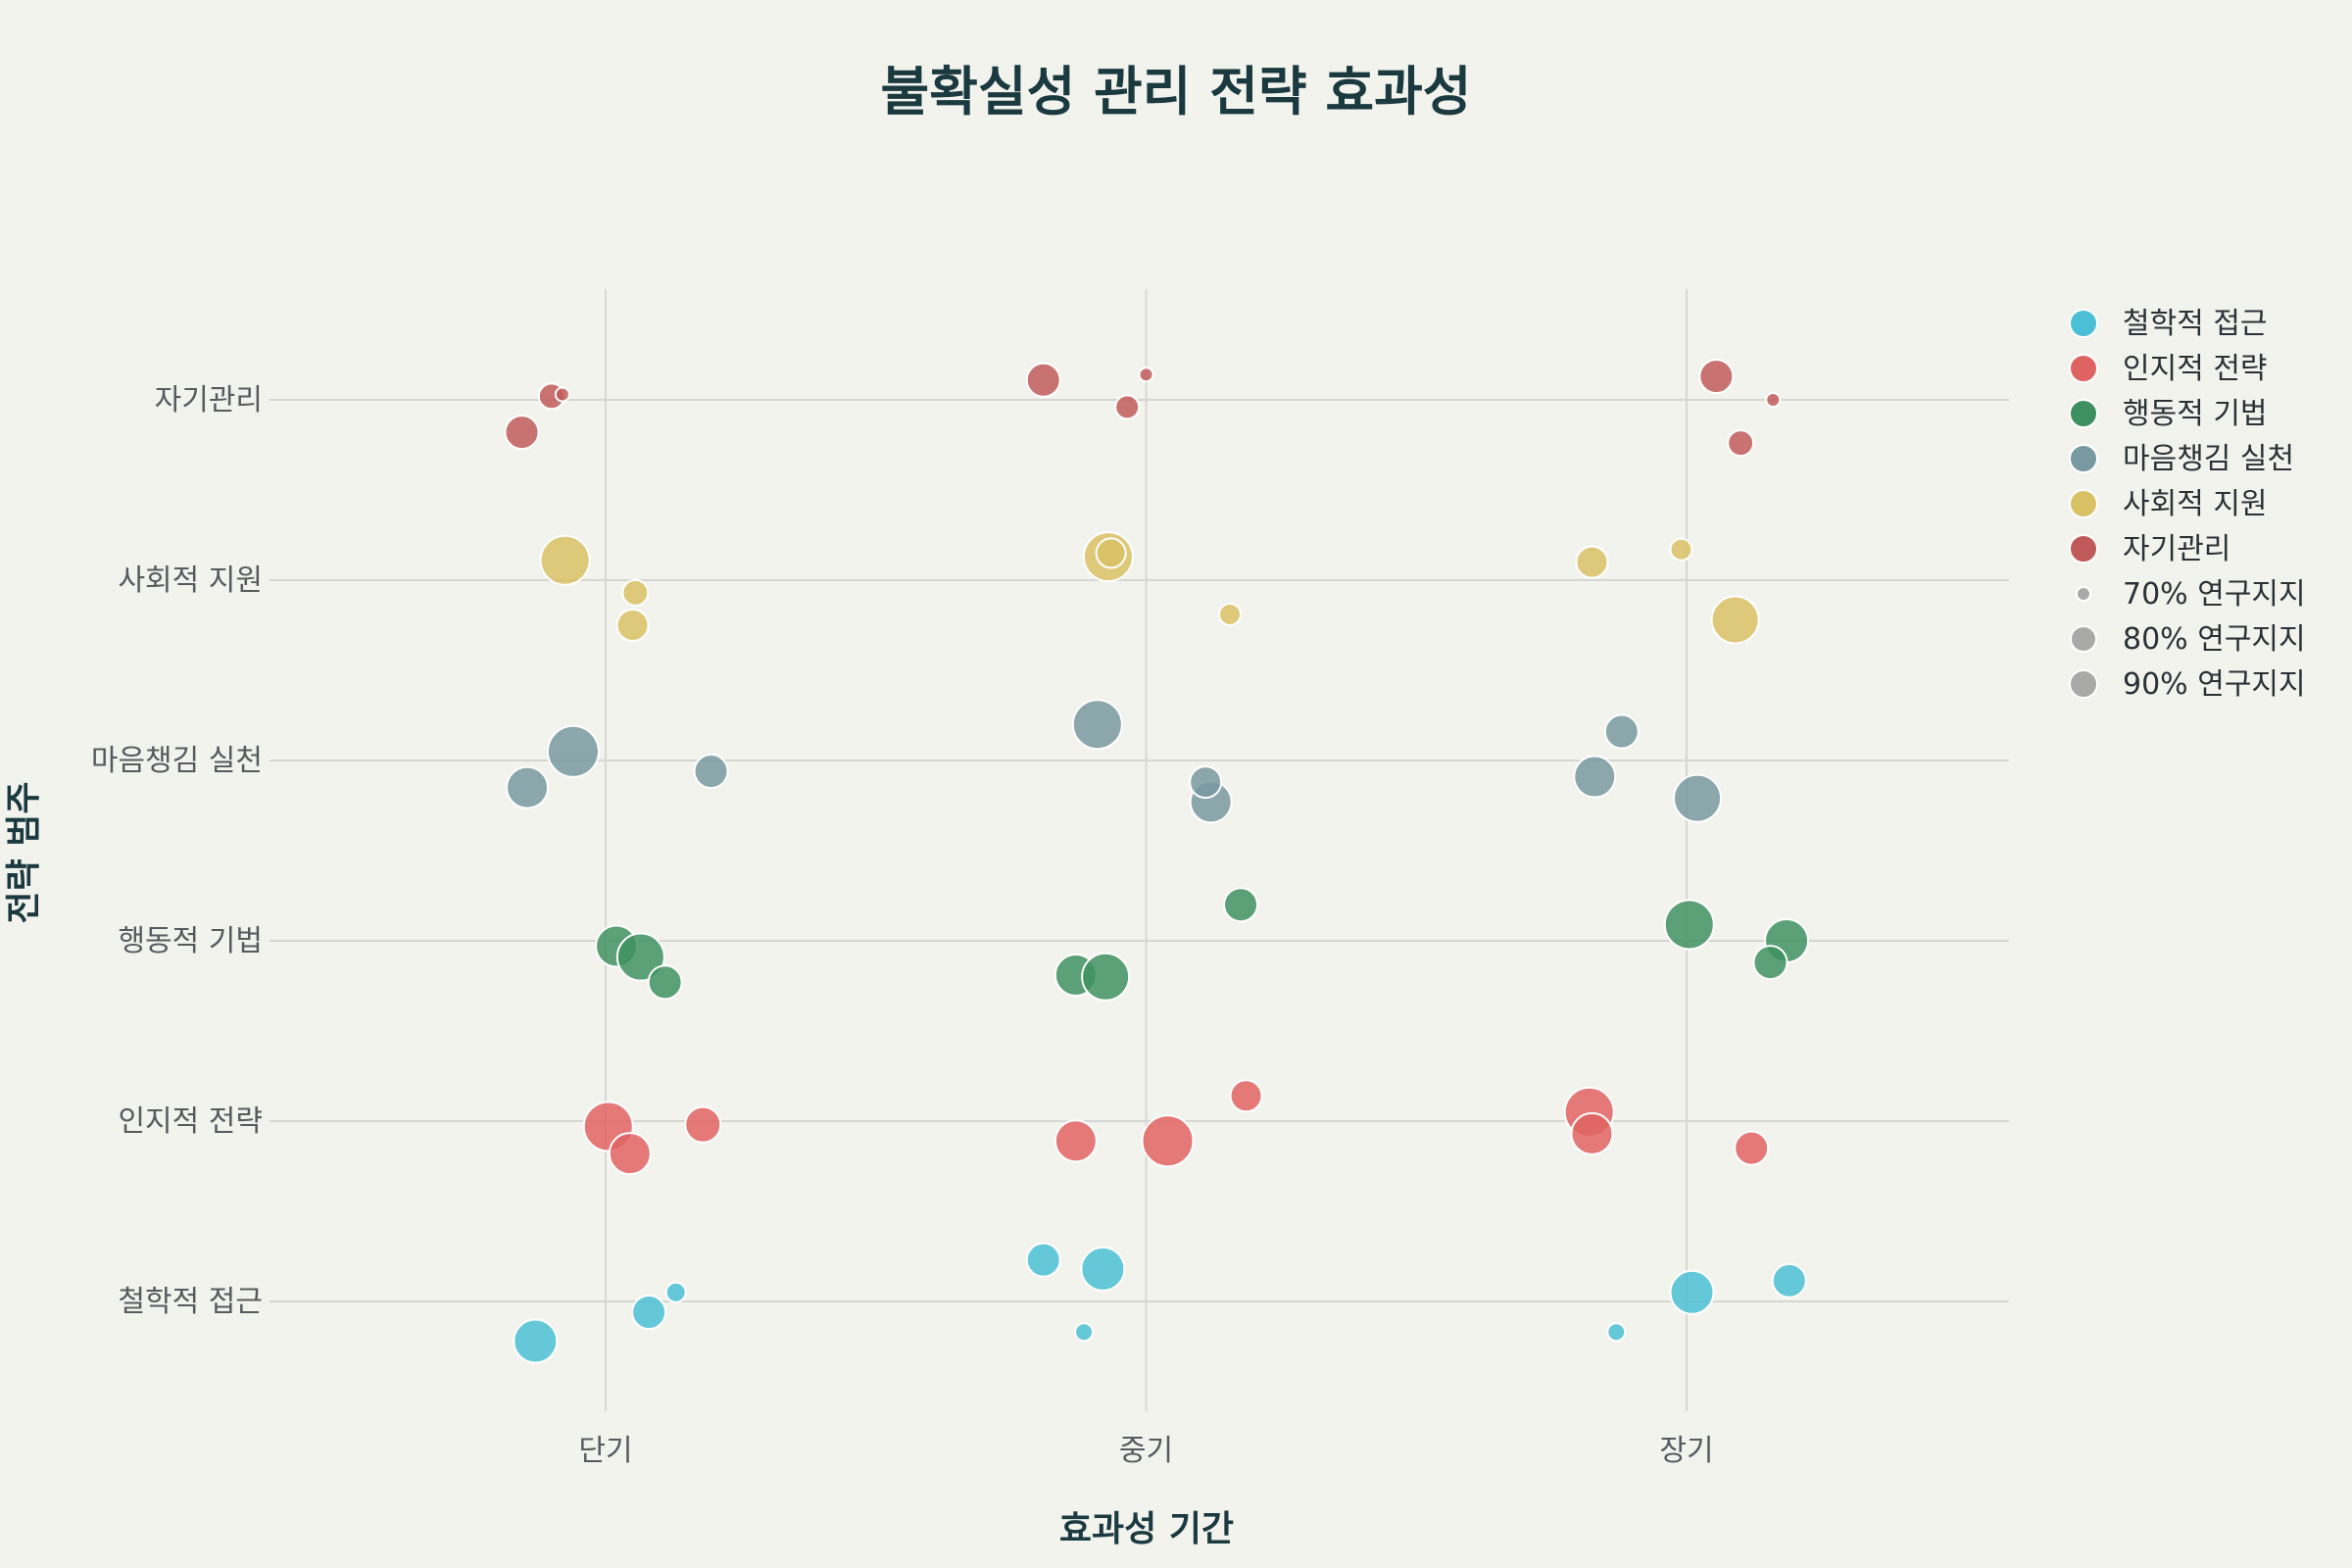  I want to click on series-자기관리, so click(1143, 409).